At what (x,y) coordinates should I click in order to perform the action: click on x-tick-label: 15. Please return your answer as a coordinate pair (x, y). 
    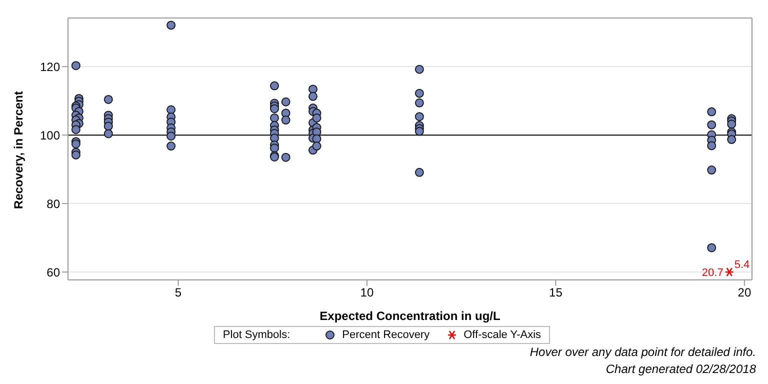
    Looking at the image, I should click on (556, 292).